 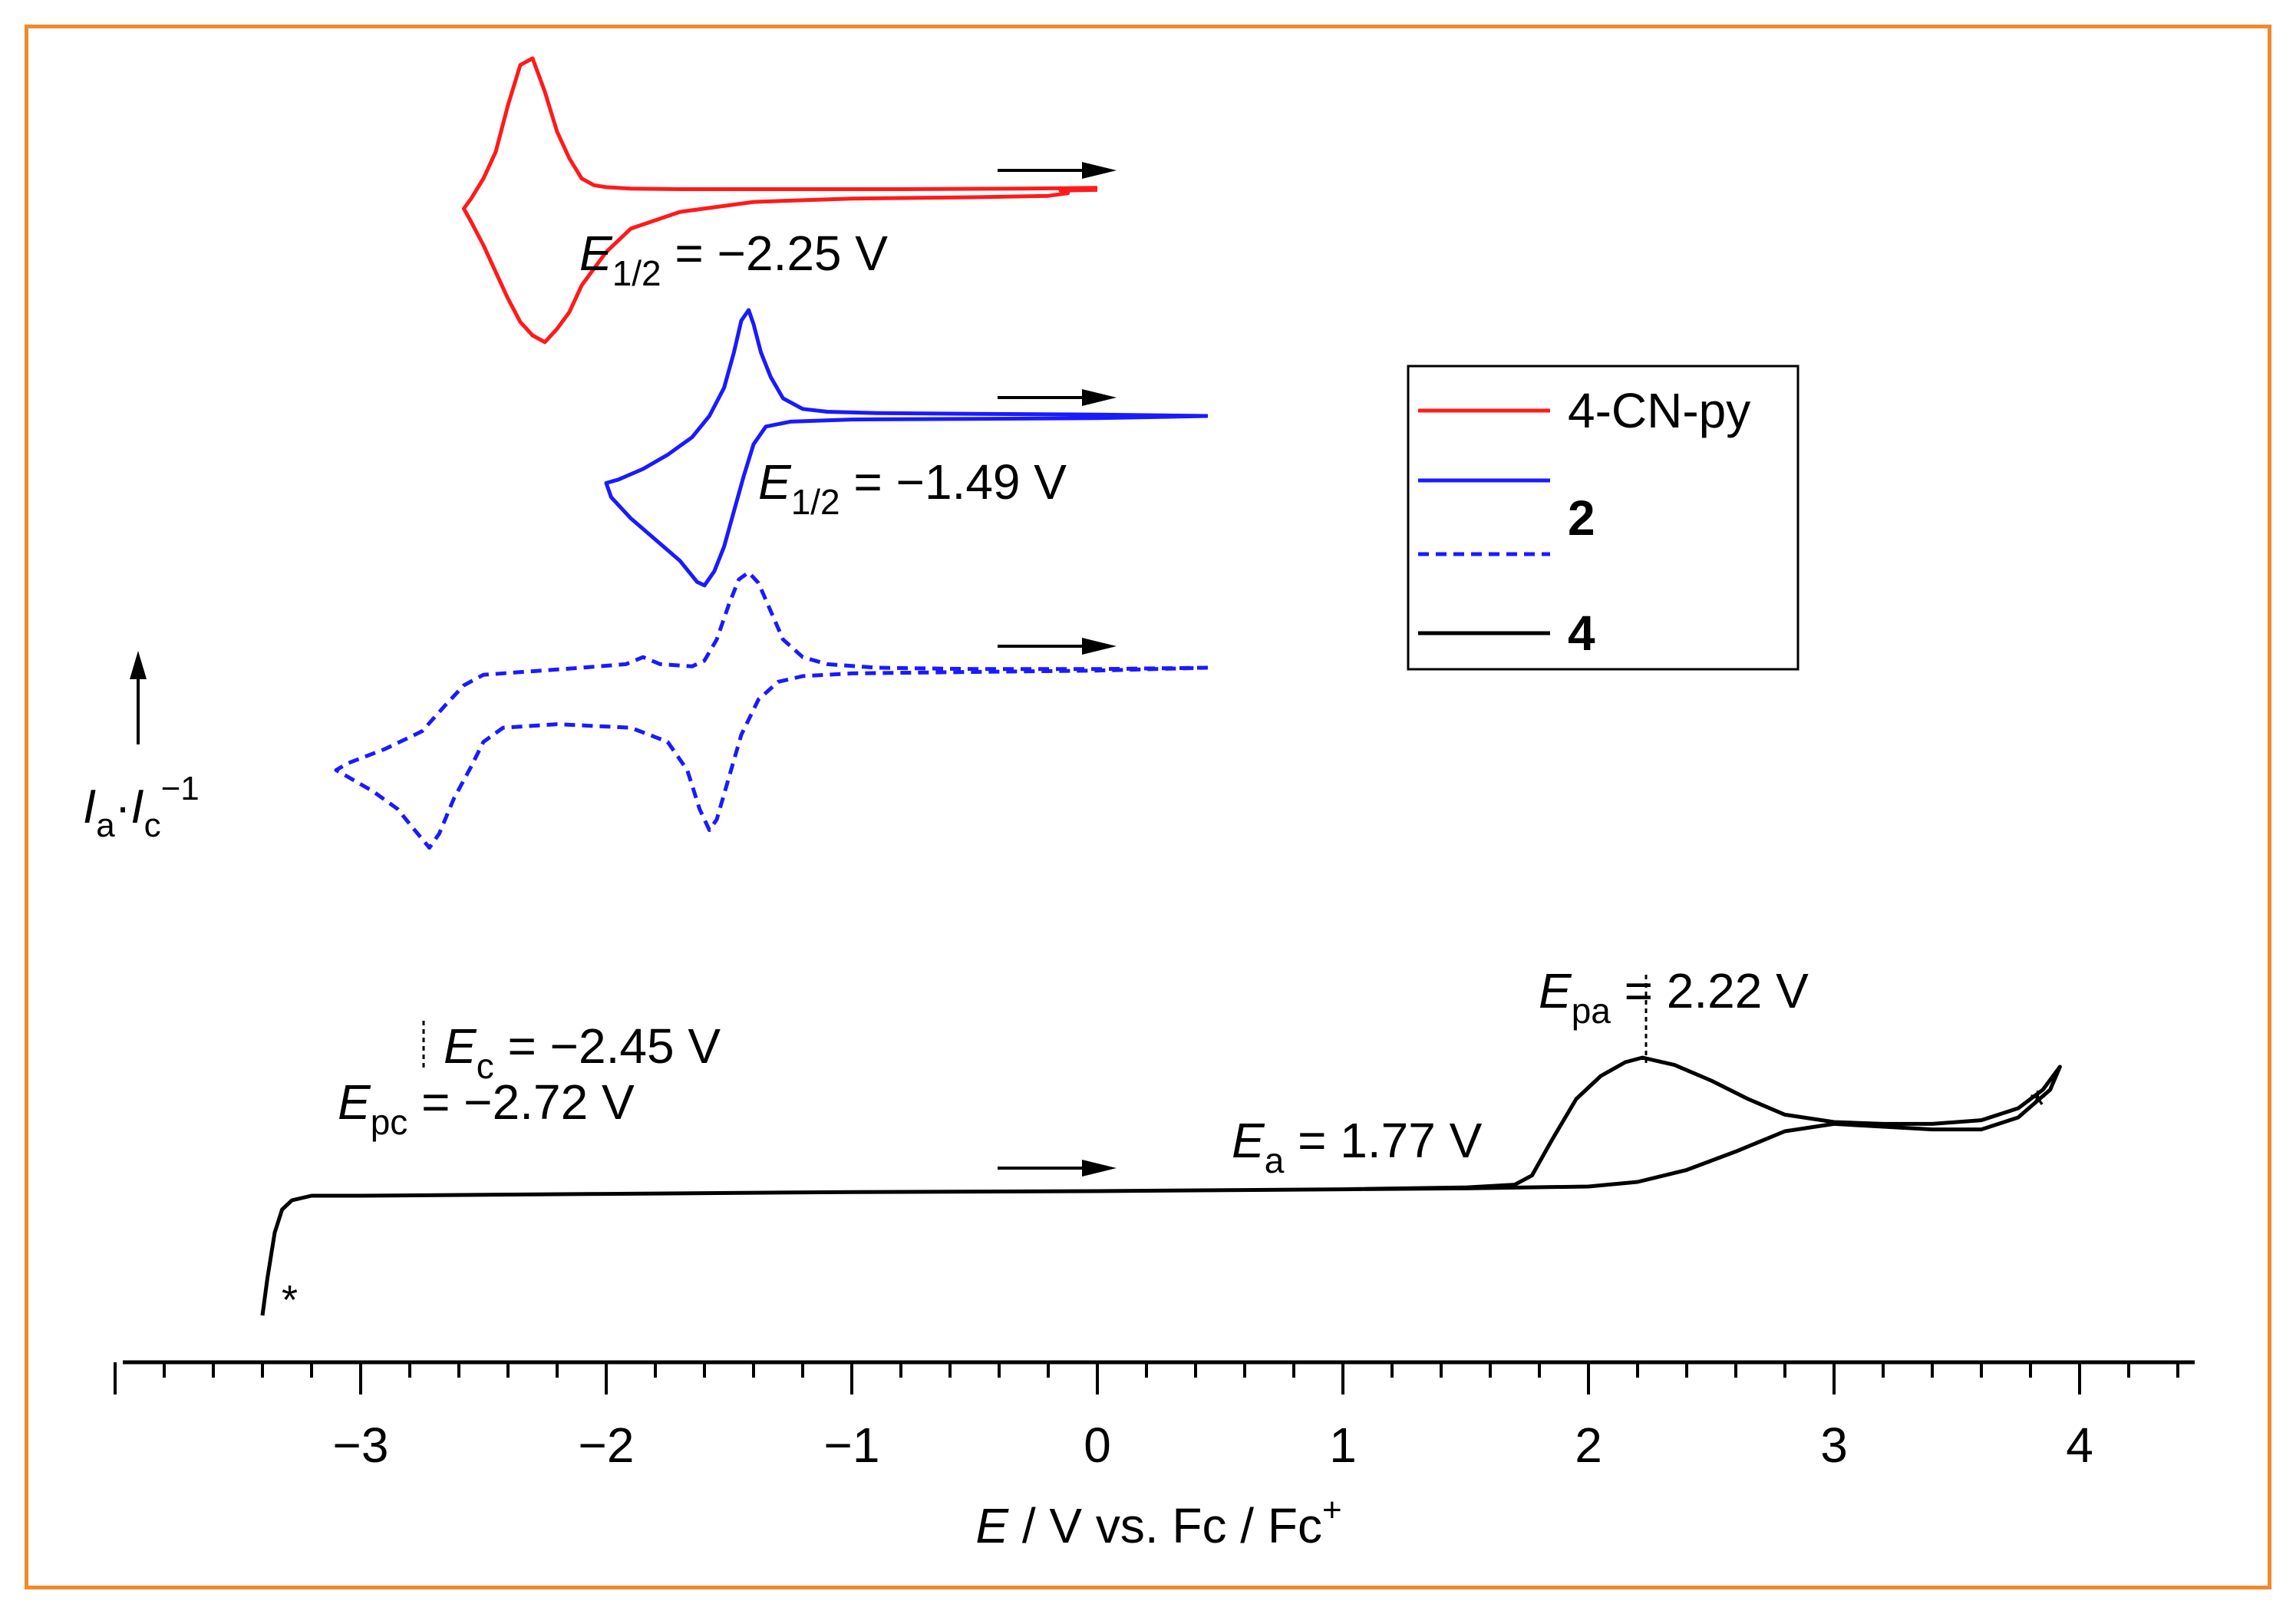 What do you see at coordinates (2079, 1445) in the screenshot?
I see `x-tick-label: 4` at bounding box center [2079, 1445].